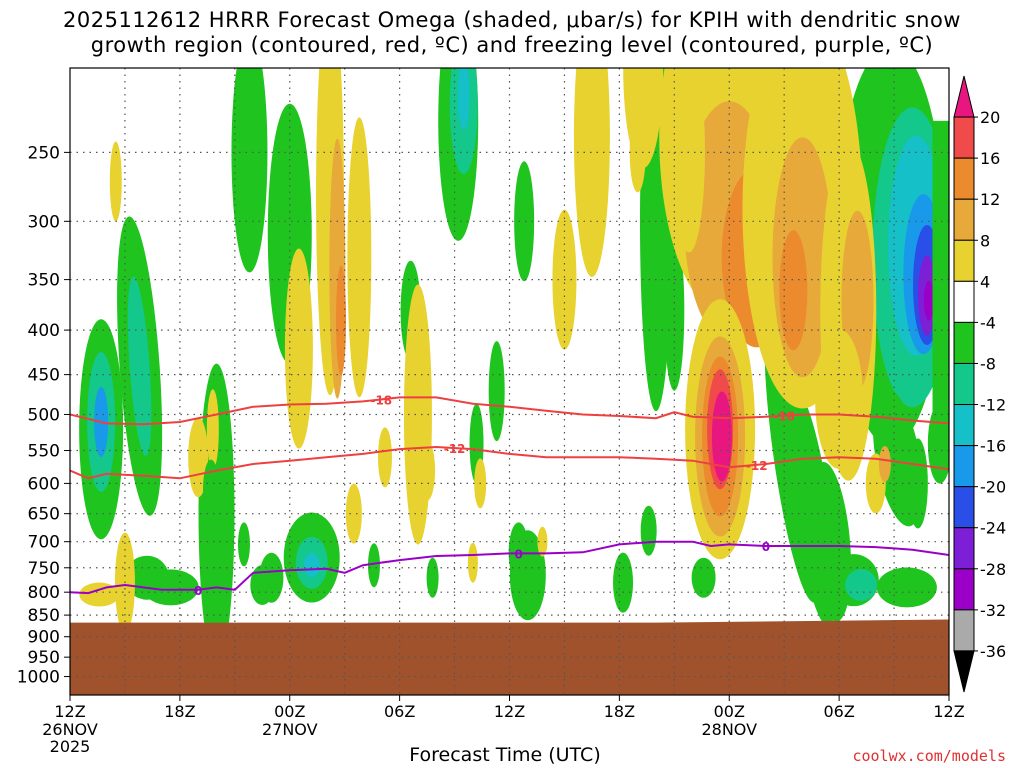 This screenshot has width=1024, height=768. What do you see at coordinates (929, 756) in the screenshot?
I see `credit-text: coolwx.com/models` at bounding box center [929, 756].